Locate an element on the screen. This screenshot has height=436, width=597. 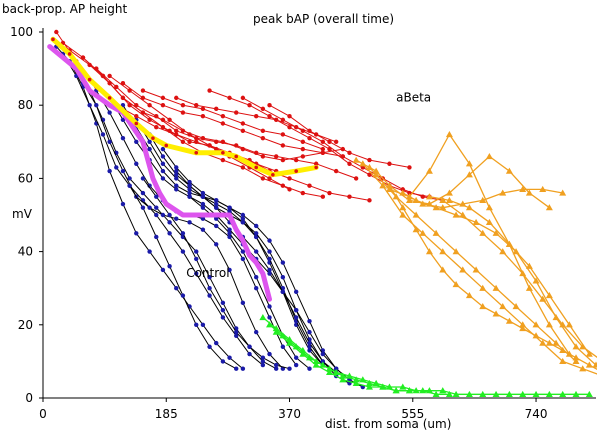
annotation-label: aBeta is located at coordinates (413, 98).